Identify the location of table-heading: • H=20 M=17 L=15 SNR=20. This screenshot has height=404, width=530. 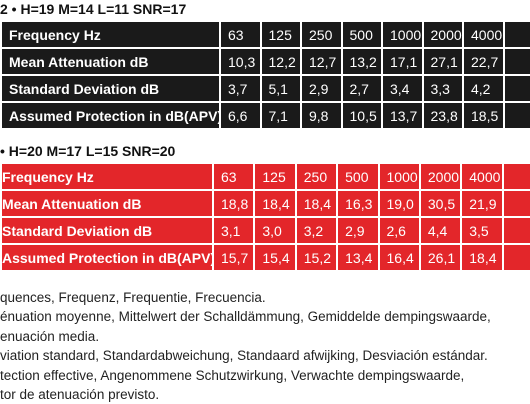
(88, 151).